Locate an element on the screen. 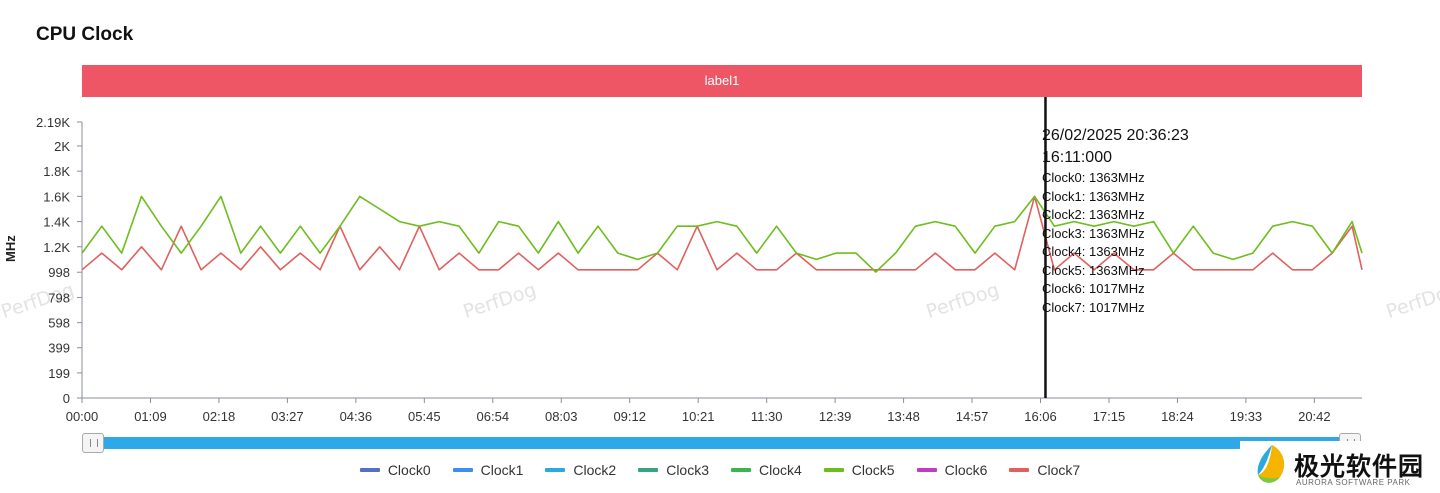  legend-item-clock6: Clock6 is located at coordinates (952, 470).